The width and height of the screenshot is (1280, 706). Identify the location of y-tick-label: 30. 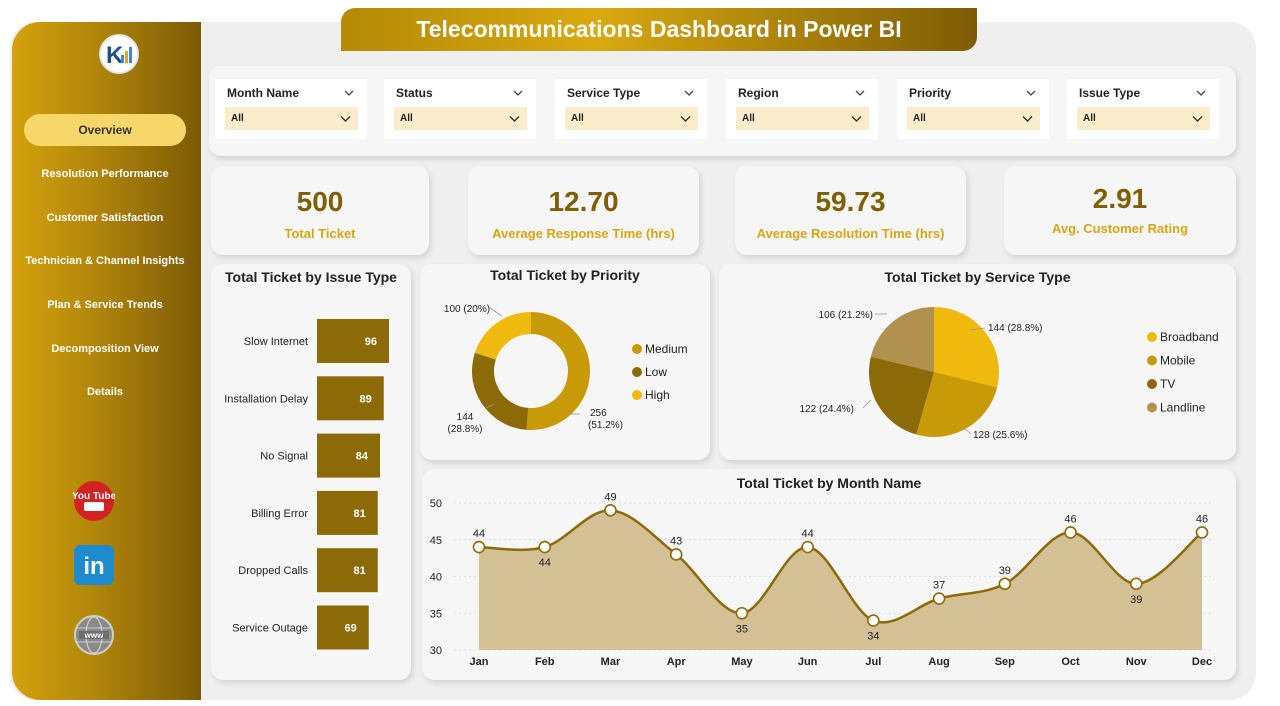
(436, 651).